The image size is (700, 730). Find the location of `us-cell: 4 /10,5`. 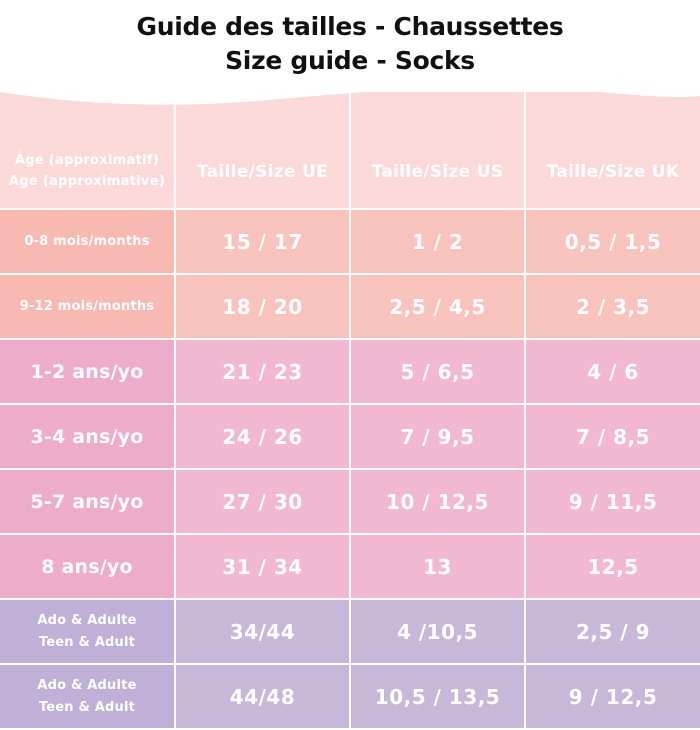

us-cell: 4 /10,5 is located at coordinates (438, 632).